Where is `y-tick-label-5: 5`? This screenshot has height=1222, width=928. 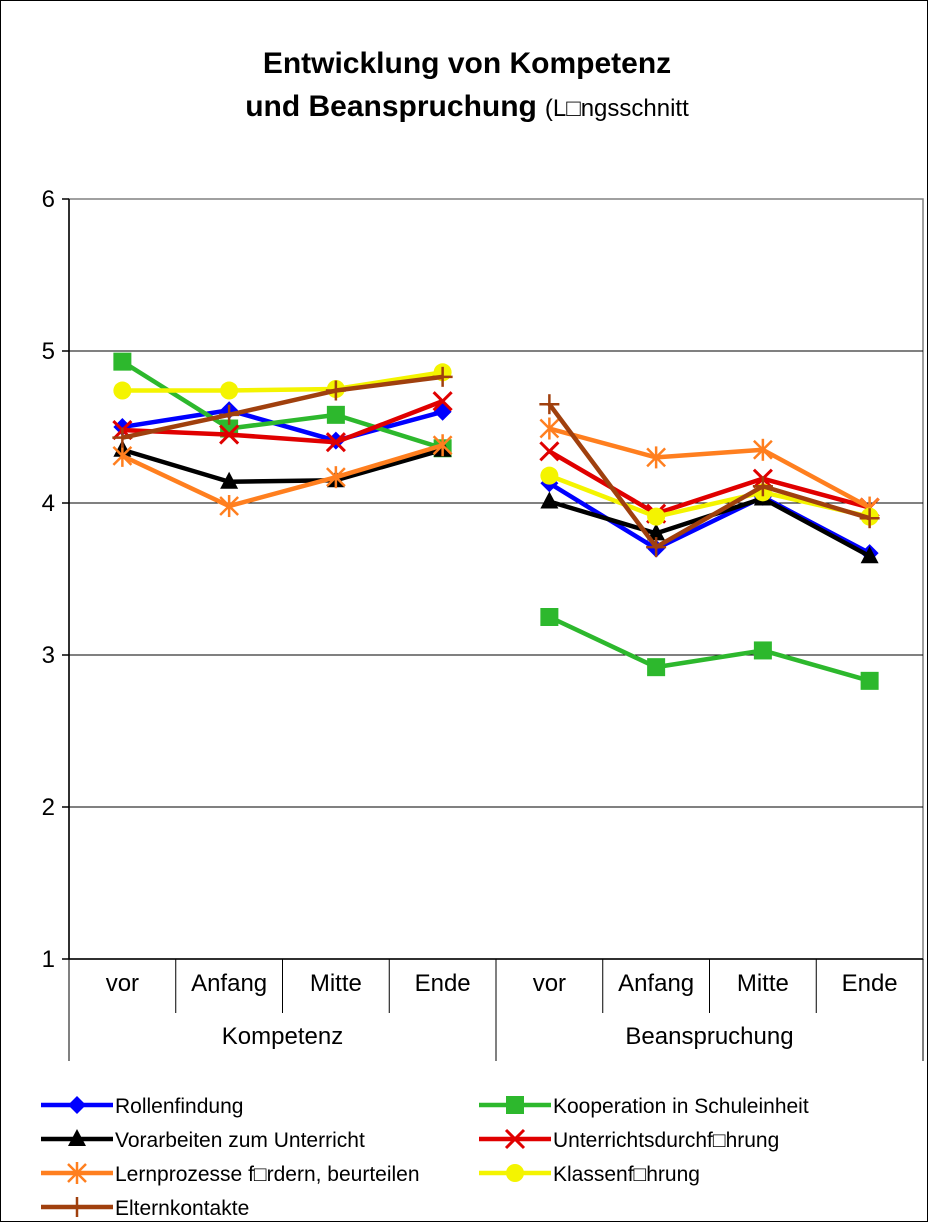 y-tick-label-5: 5 is located at coordinates (48, 351).